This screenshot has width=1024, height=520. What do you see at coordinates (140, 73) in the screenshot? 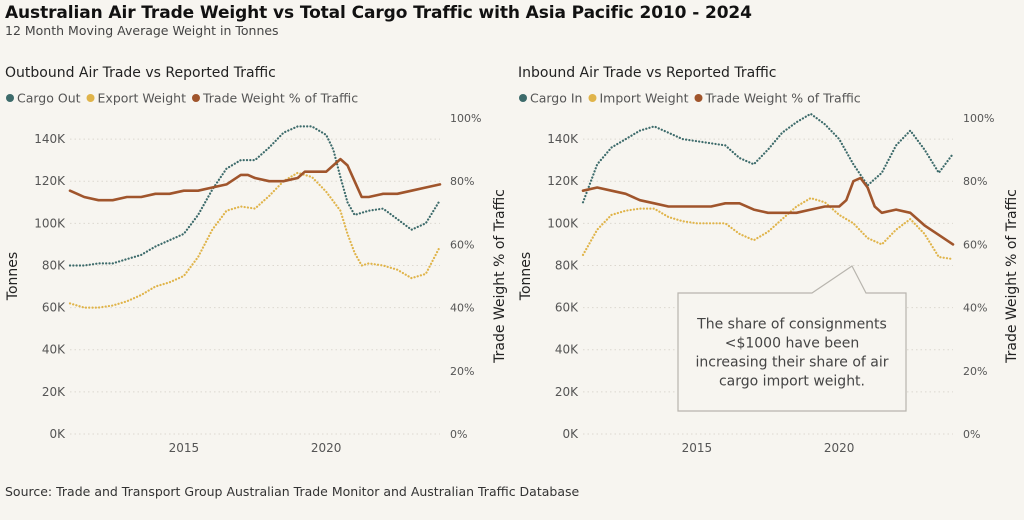
I see `panel-title: Outbound Air Trade vs Reported Traffic` at bounding box center [140, 73].